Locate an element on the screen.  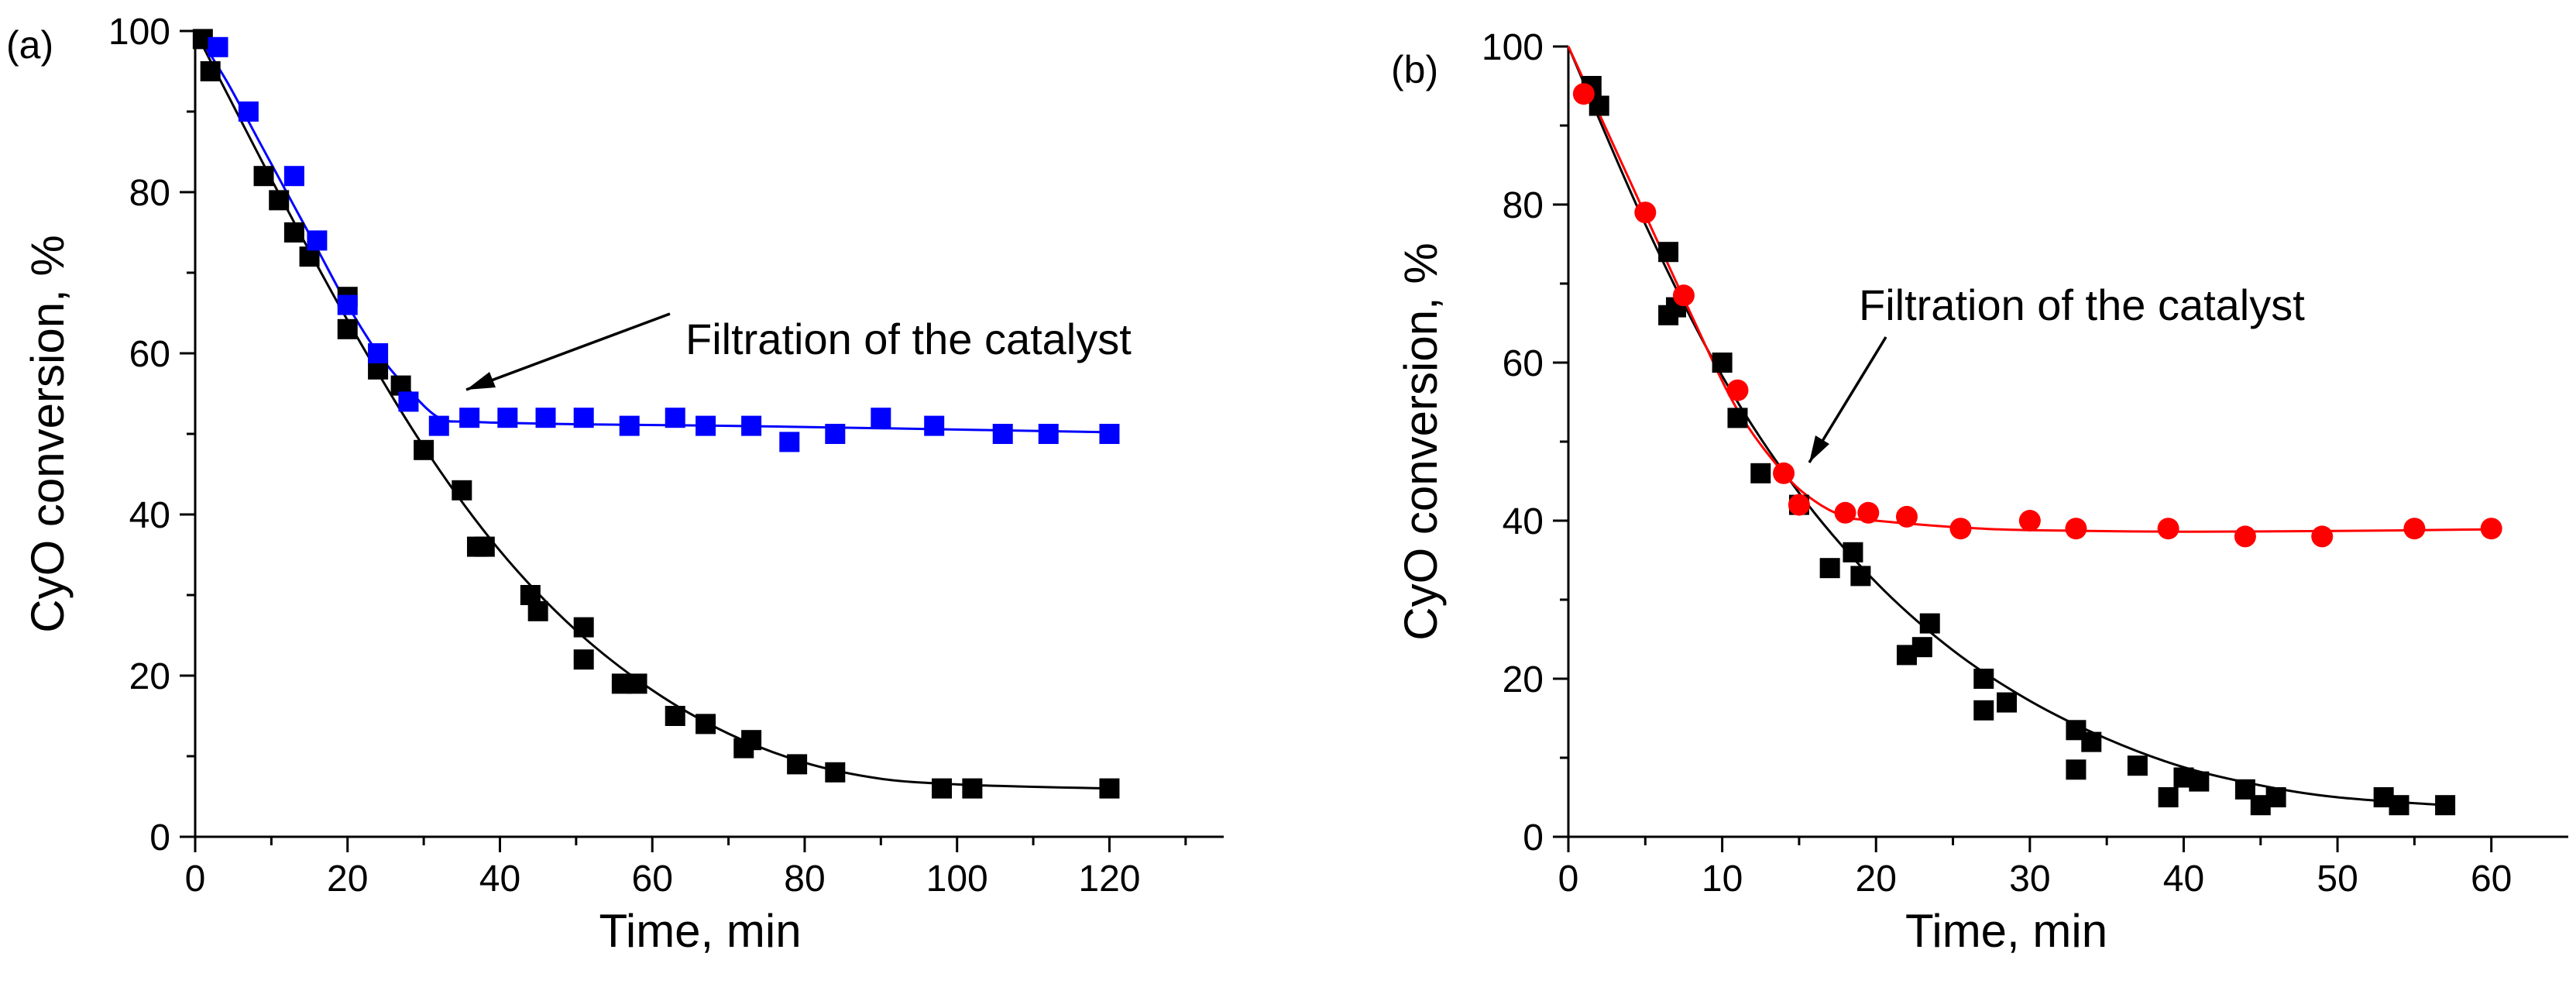
panel-b-y-tick-label: 20 is located at coordinates (1523, 680).